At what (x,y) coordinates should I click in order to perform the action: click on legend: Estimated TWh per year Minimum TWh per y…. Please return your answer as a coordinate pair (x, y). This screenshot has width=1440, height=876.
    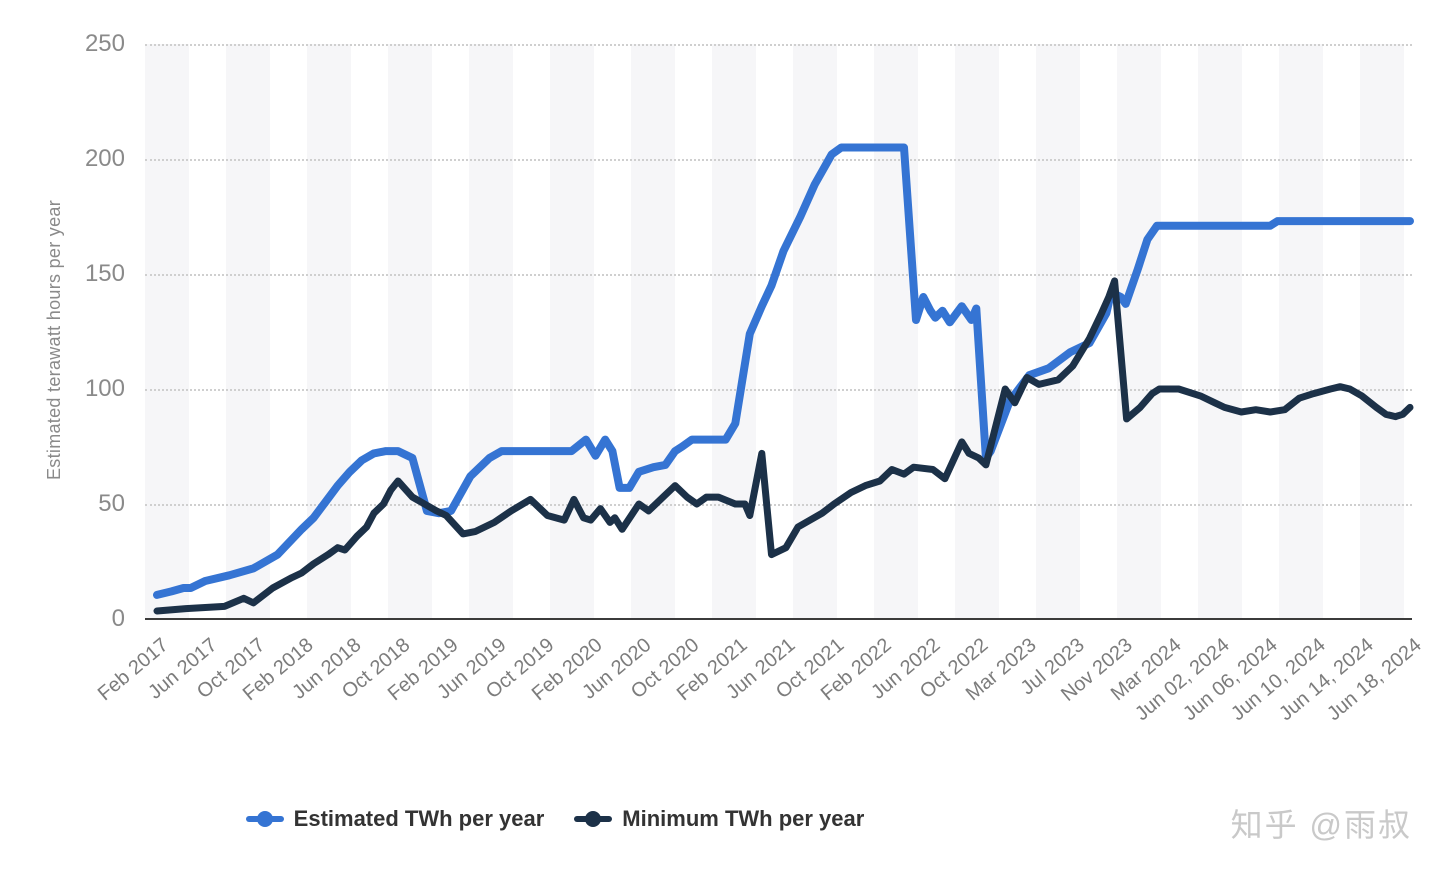
    Looking at the image, I should click on (555, 819).